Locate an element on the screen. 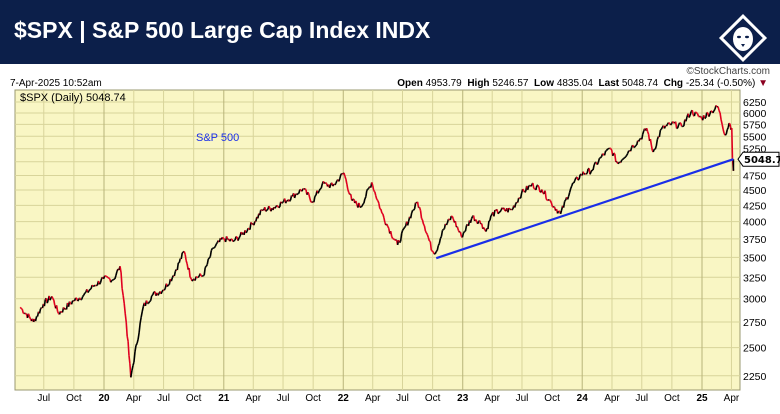 The height and width of the screenshot is (414, 780). x-tick-label: Oct is located at coordinates (433, 398).